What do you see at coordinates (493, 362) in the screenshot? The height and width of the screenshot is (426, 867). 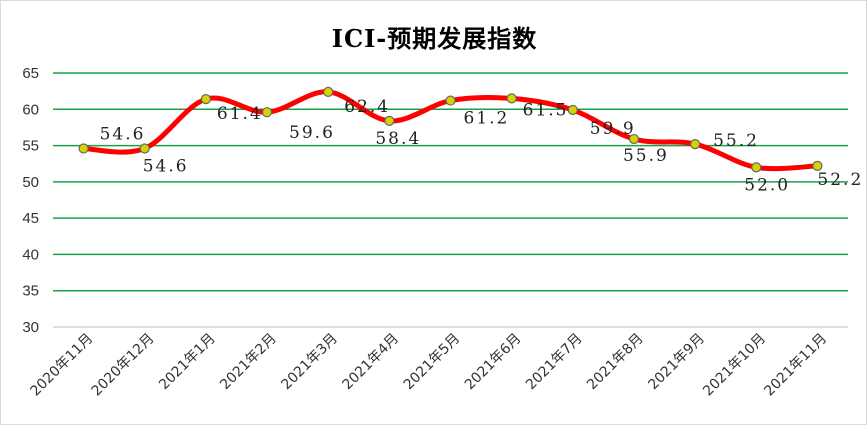 I see `x-tick-label: 2021年6月` at bounding box center [493, 362].